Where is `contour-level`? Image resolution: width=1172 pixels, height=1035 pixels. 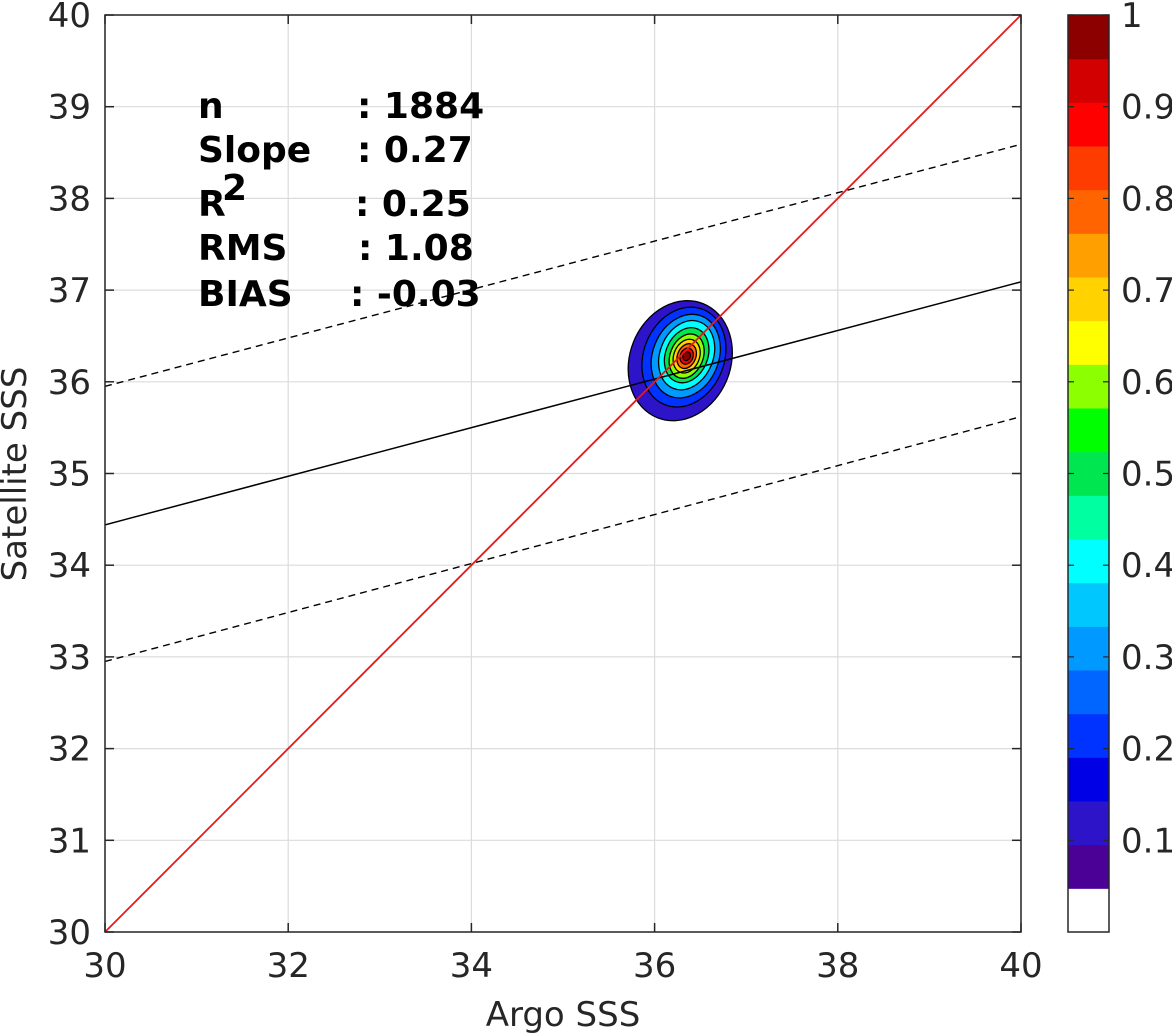 contour-level is located at coordinates (687, 356).